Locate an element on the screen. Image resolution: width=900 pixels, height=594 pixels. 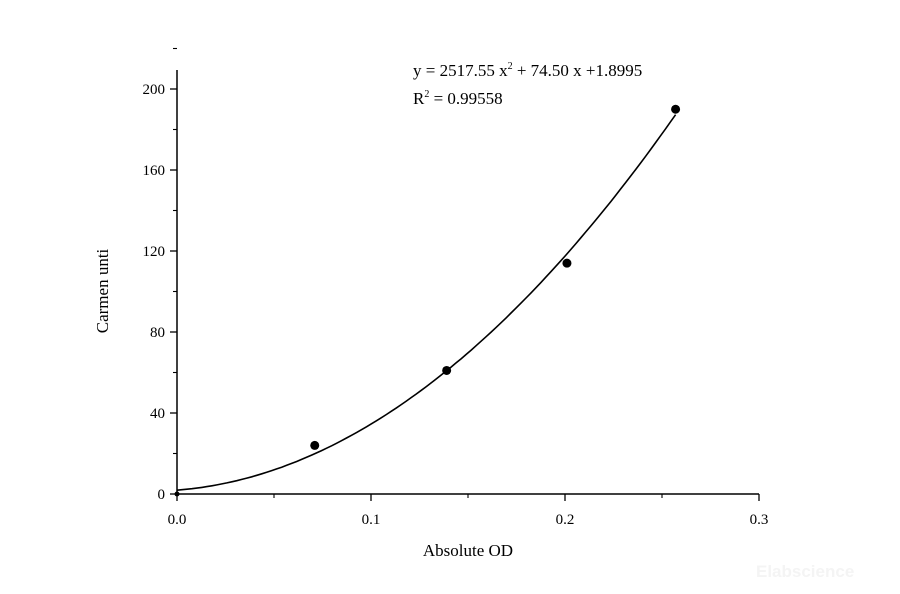
r-squared: R2 = 0.99558 is located at coordinates (458, 98).